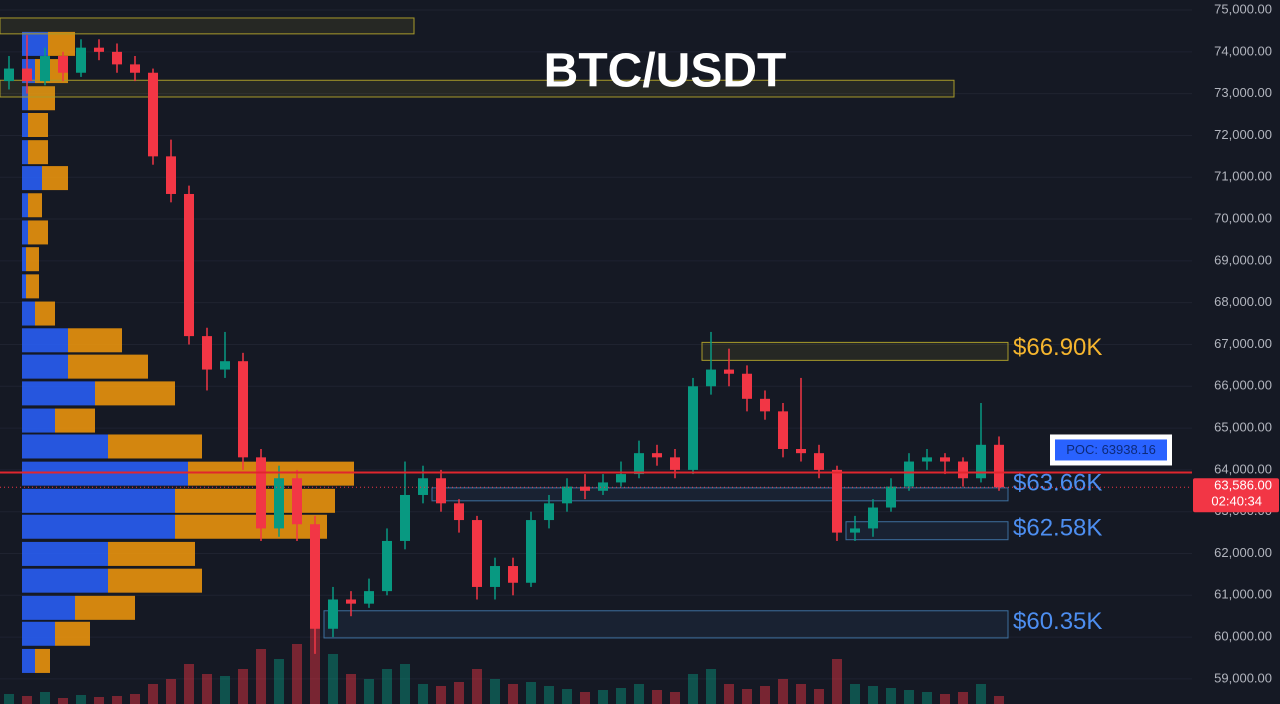 This screenshot has width=1280, height=704. I want to click on zone-label: $66.90K, so click(1057, 347).